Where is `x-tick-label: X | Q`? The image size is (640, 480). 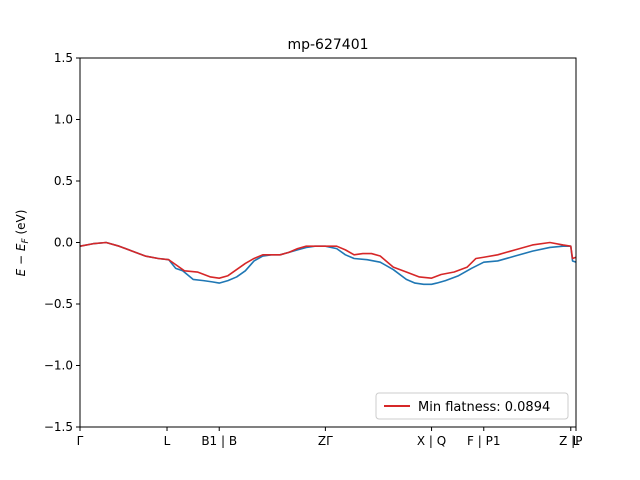
x-tick-label: X | Q is located at coordinates (431, 441).